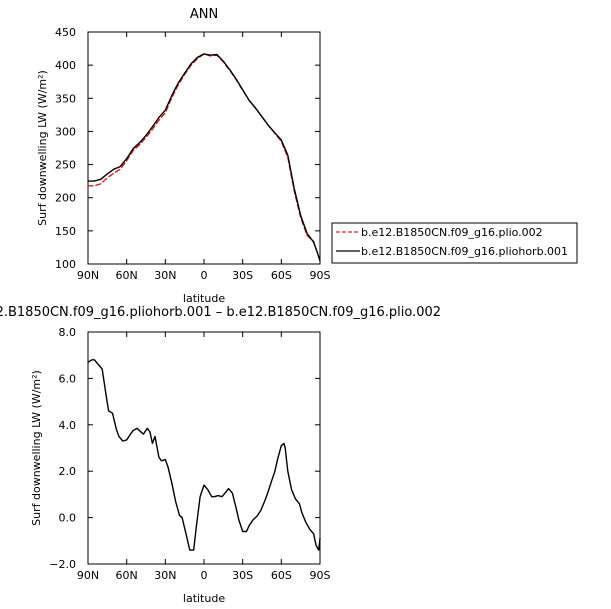  What do you see at coordinates (65, 264) in the screenshot?
I see `top-ytick-label-7: 100` at bounding box center [65, 264].